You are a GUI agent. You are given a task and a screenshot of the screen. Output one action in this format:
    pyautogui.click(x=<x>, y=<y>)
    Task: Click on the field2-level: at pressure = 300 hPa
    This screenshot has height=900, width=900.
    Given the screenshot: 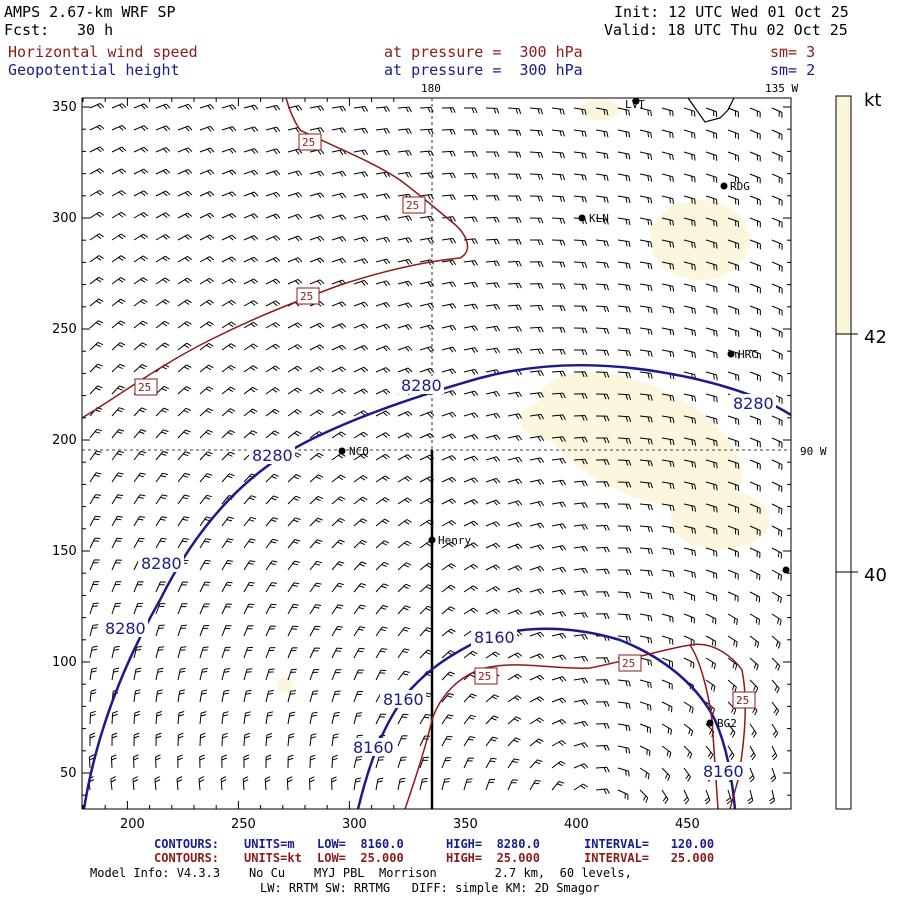 What is the action you would take?
    pyautogui.click(x=483, y=70)
    